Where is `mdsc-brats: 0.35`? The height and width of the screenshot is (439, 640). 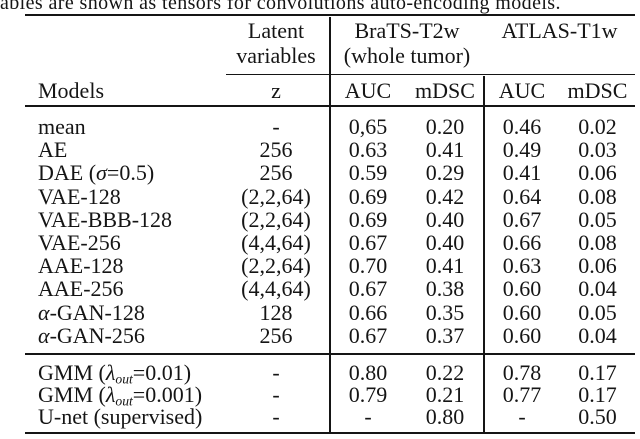
mdsc-brats: 0.35 is located at coordinates (445, 312).